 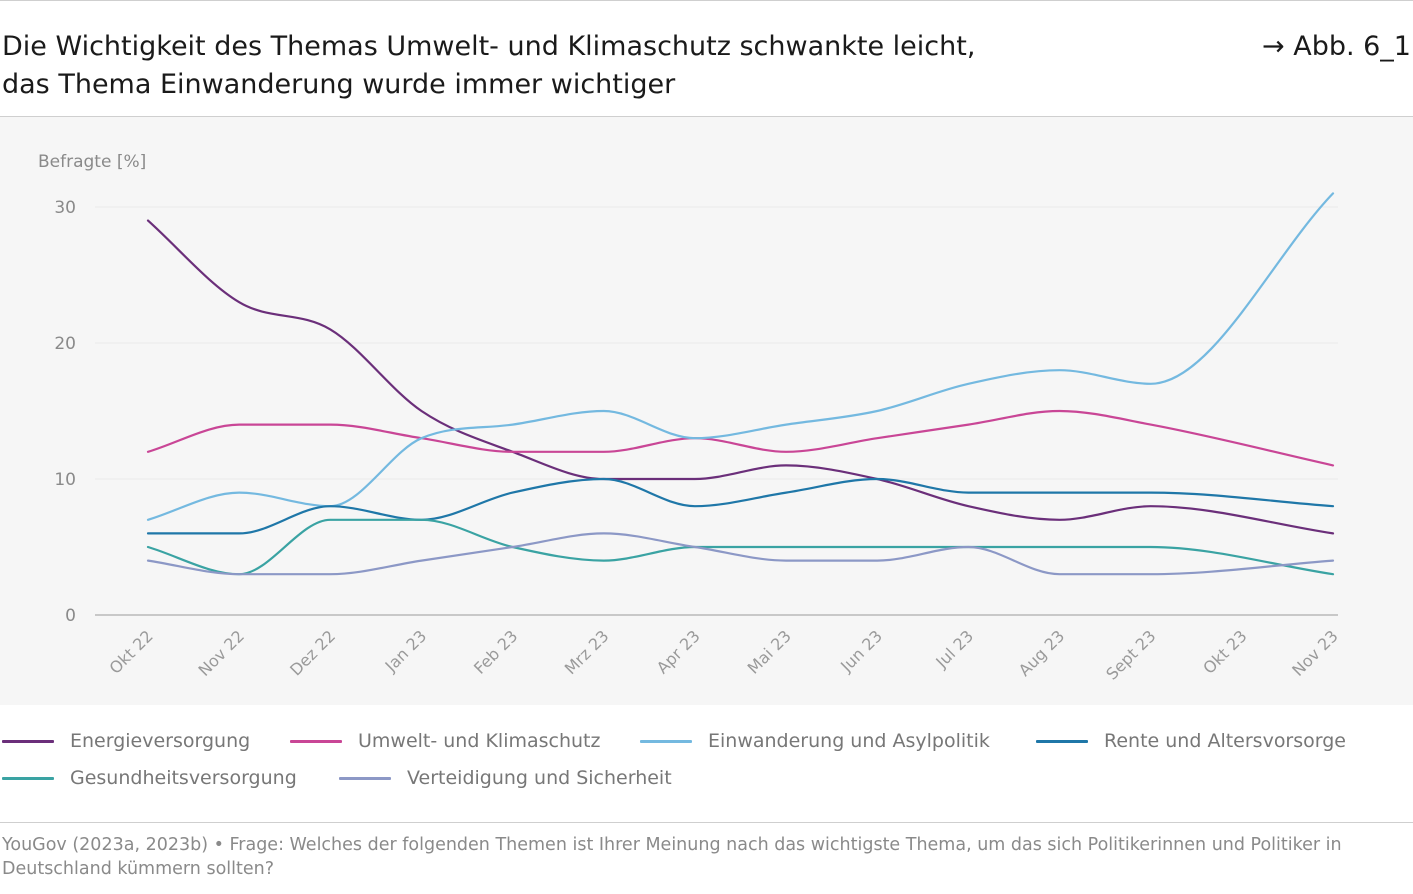 What do you see at coordinates (70, 616) in the screenshot?
I see `y-tick-label: 0` at bounding box center [70, 616].